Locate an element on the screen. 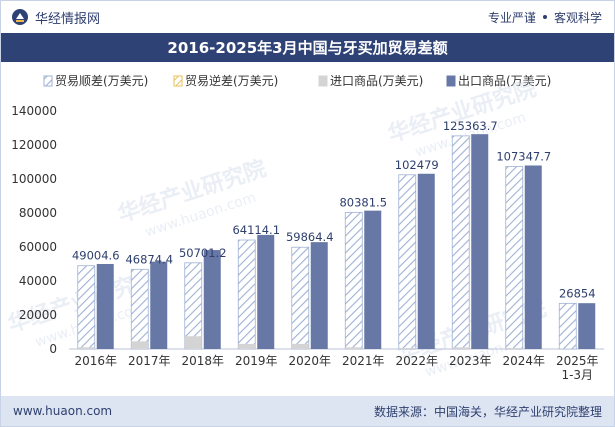 This screenshot has height=427, width=615. brand: 华经情报网 is located at coordinates (55, 17).